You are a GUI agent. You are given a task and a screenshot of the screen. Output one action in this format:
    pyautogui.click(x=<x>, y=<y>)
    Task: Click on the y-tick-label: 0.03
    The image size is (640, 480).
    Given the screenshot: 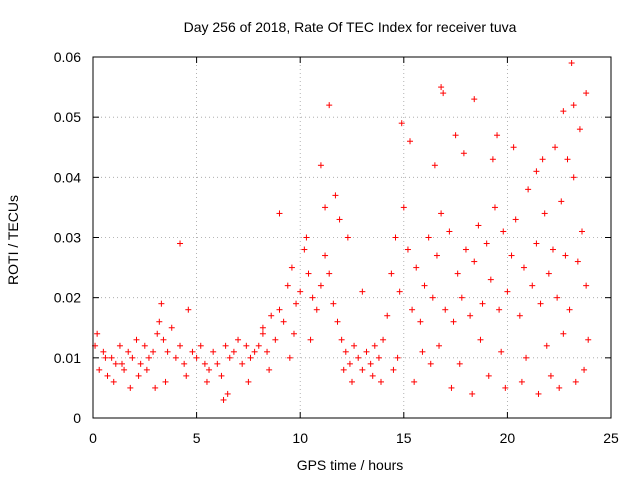 What is the action you would take?
    pyautogui.click(x=67, y=238)
    